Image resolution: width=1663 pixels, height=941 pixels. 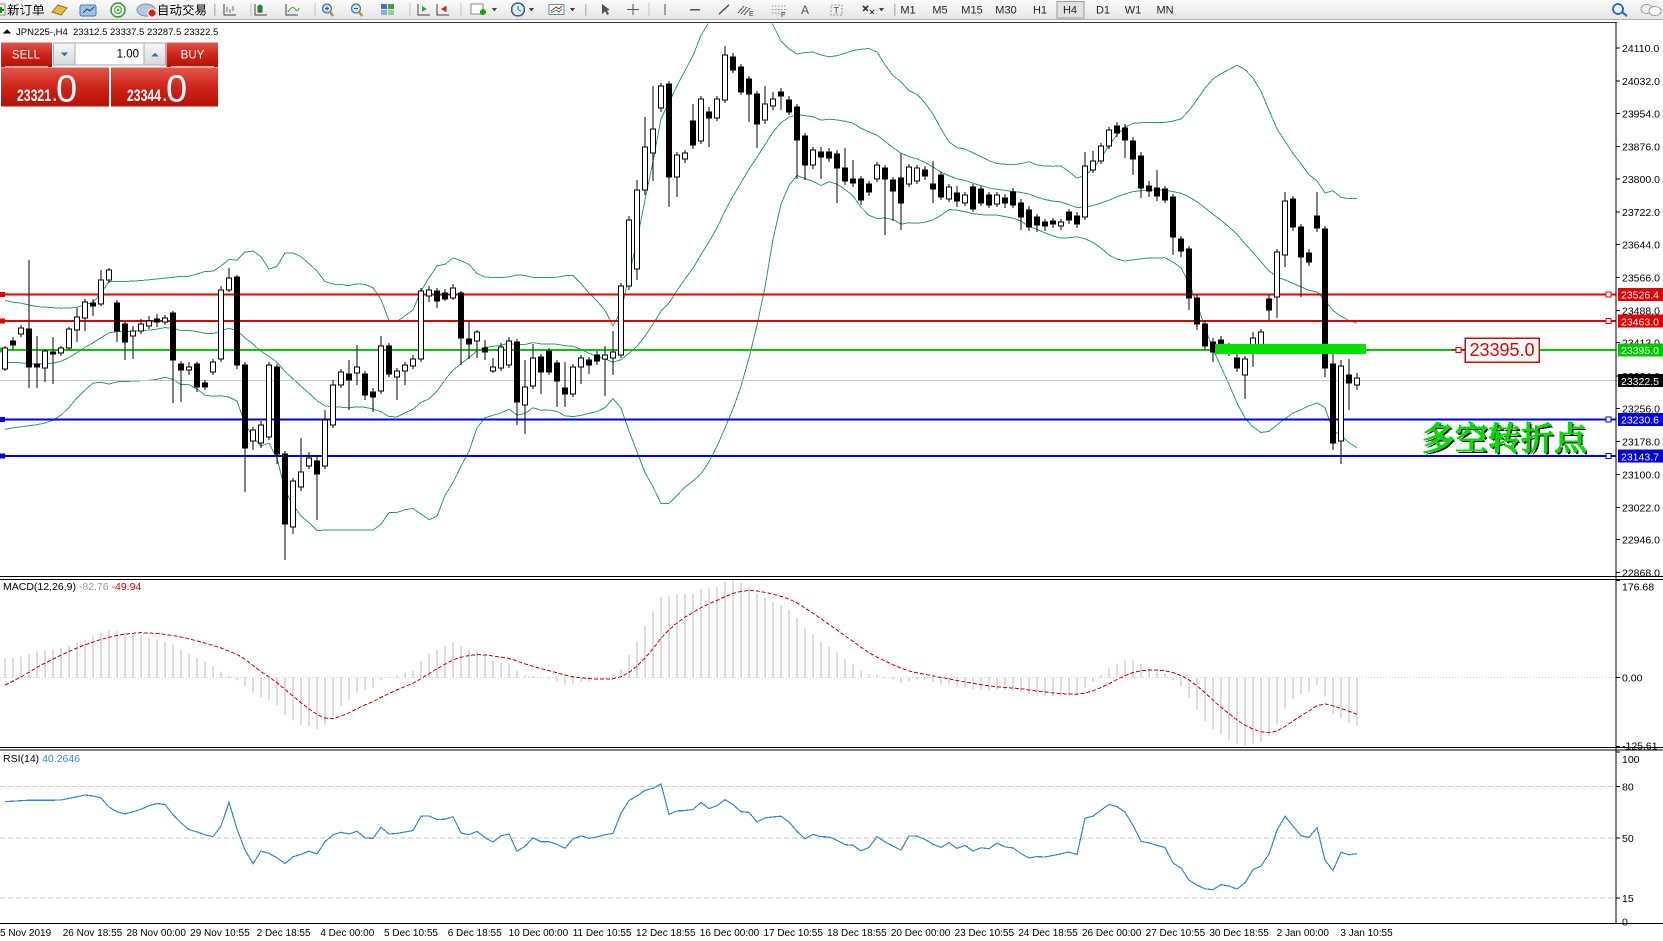 I want to click on svg-text: 23256.0, so click(x=1641, y=410).